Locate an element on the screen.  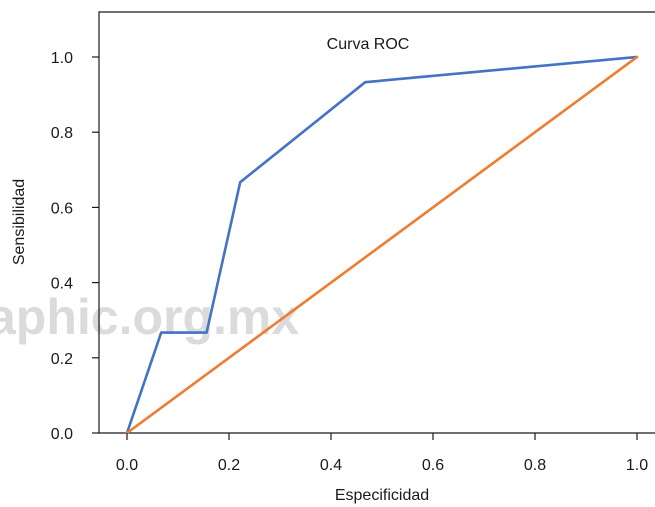
x-tick-label: 0.8 is located at coordinates (535, 465).